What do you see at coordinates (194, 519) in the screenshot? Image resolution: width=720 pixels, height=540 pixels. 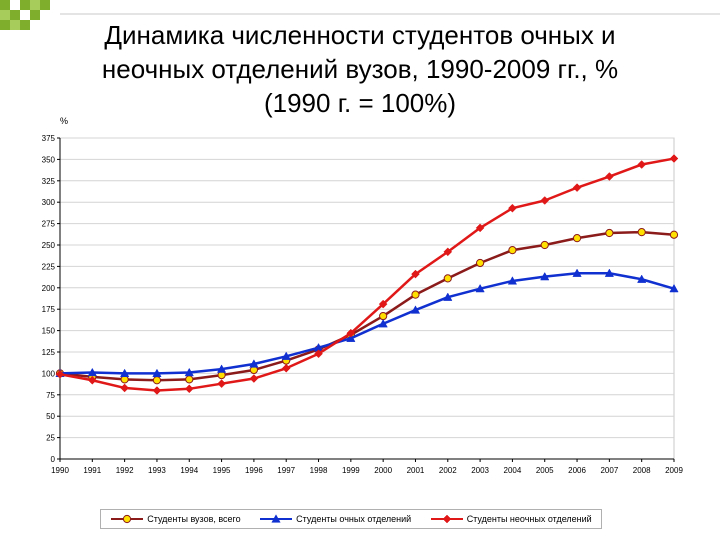 I see `legend-label: Студенты вузов, всего` at bounding box center [194, 519].